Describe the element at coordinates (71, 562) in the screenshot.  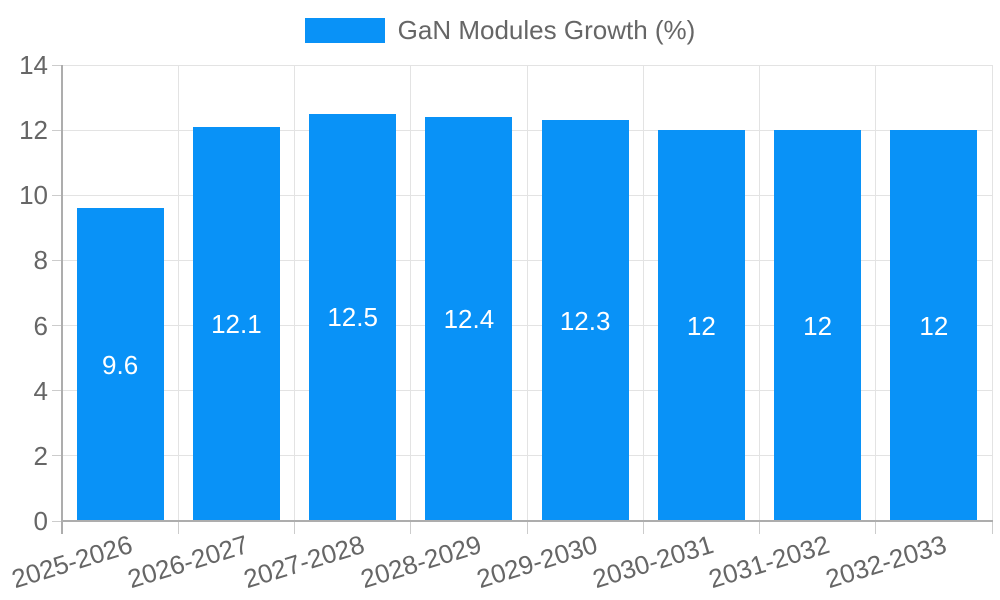
I see `x-tick-label: 2025-2026` at that location.